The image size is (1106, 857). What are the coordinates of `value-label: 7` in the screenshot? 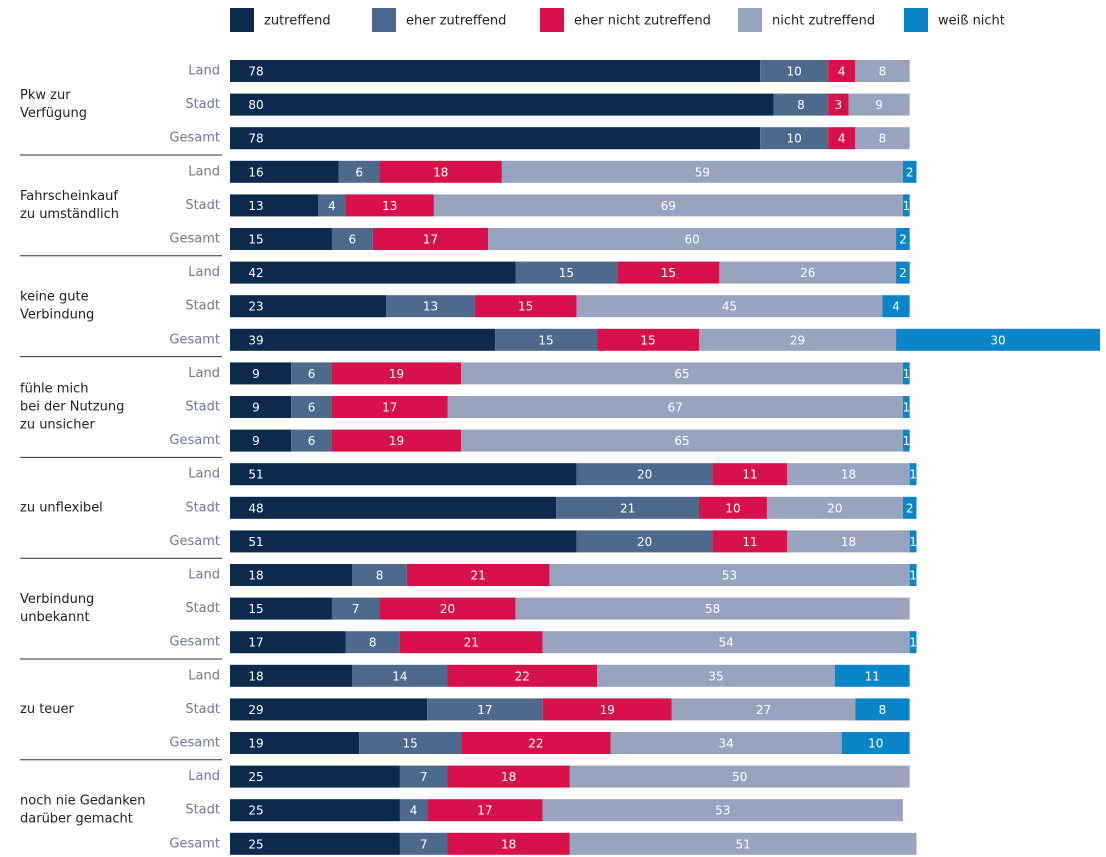 It's located at (424, 777).